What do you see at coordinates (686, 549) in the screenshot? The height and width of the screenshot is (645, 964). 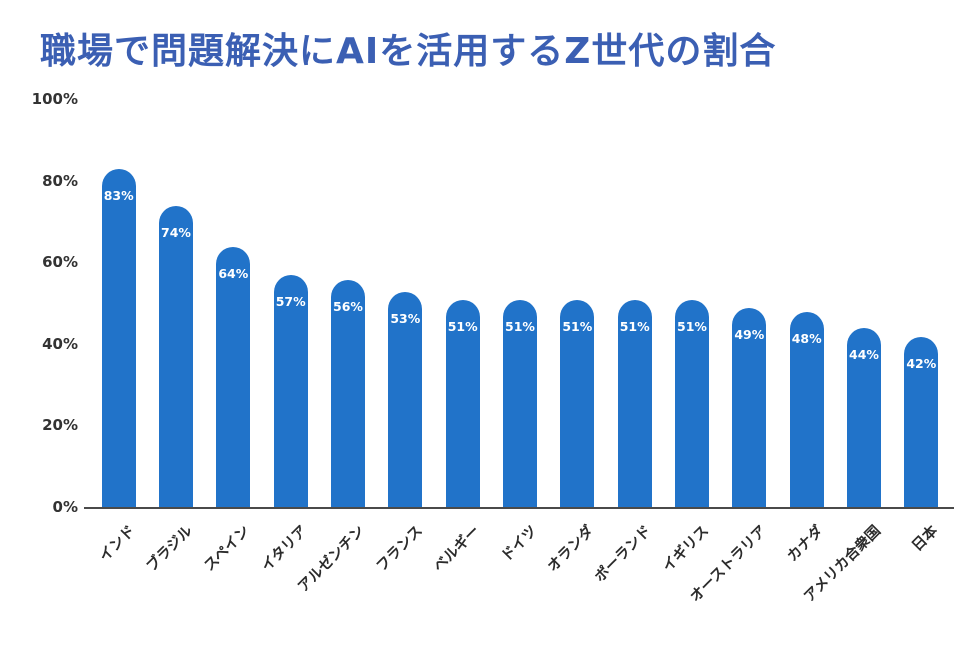 I see `x-tick-label: イギリス` at bounding box center [686, 549].